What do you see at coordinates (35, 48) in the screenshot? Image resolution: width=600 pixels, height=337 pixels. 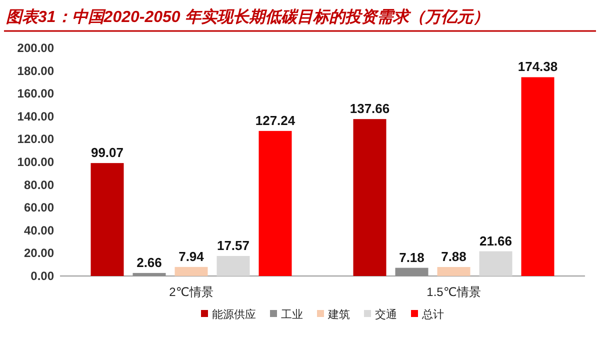 I see `y-tick-label: 200.00` at bounding box center [35, 48].